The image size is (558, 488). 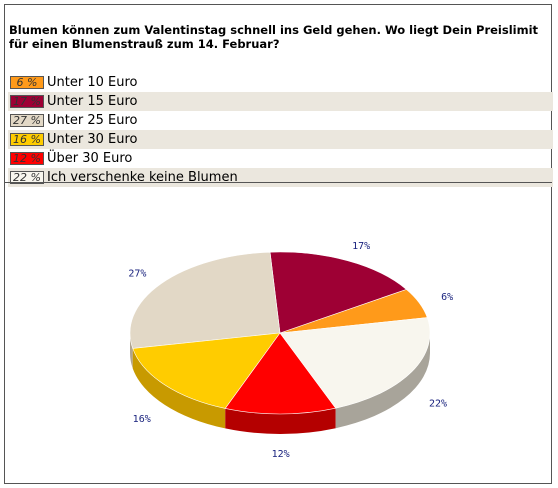 What do you see at coordinates (92, 82) in the screenshot?
I see `legend-label: Unter 10 Euro` at bounding box center [92, 82].